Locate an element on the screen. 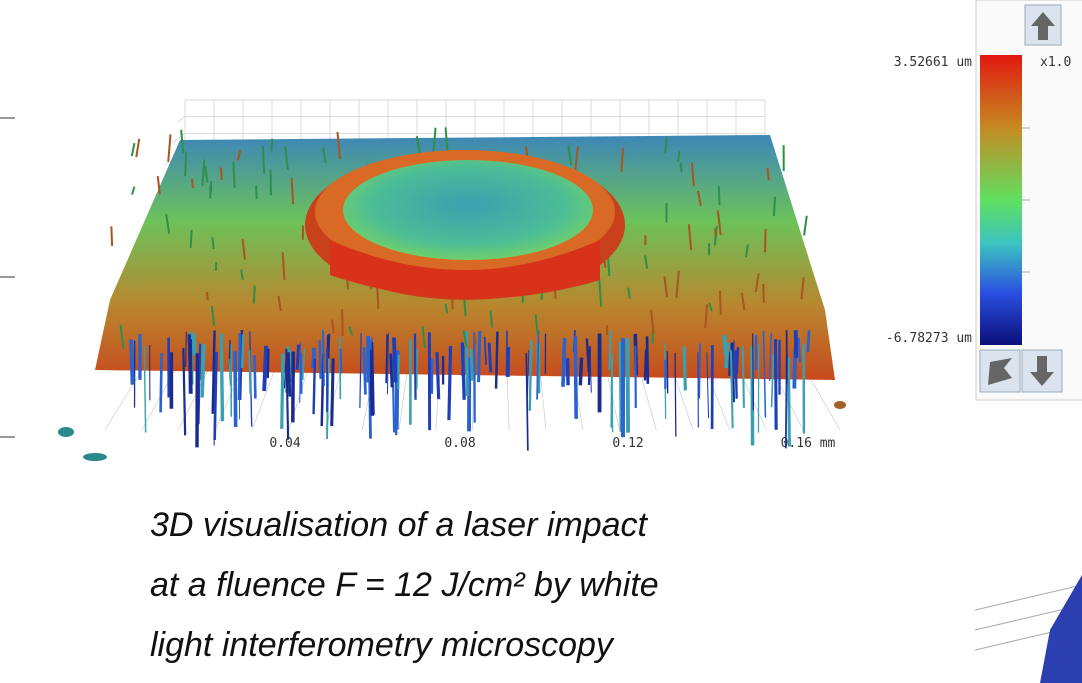  x-tick-label: 0.04 is located at coordinates (284, 443).